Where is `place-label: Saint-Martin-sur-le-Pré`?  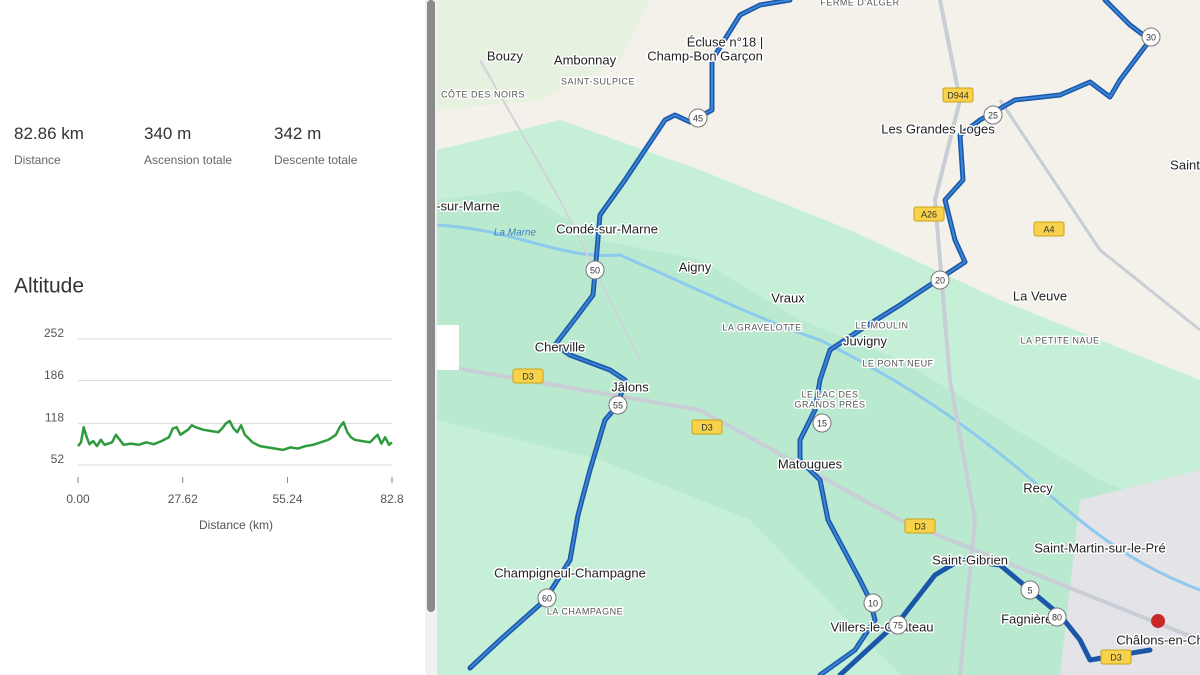 place-label: Saint-Martin-sur-le-Pré is located at coordinates (1099, 547).